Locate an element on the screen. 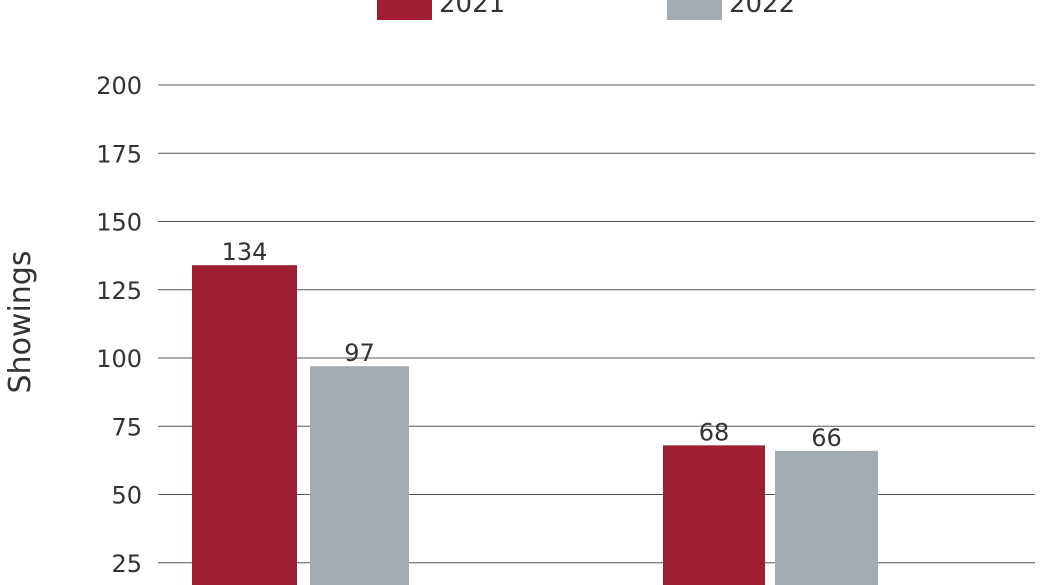 This screenshot has width=1040, height=585. legend-label-2022: 2022 is located at coordinates (762, 9).